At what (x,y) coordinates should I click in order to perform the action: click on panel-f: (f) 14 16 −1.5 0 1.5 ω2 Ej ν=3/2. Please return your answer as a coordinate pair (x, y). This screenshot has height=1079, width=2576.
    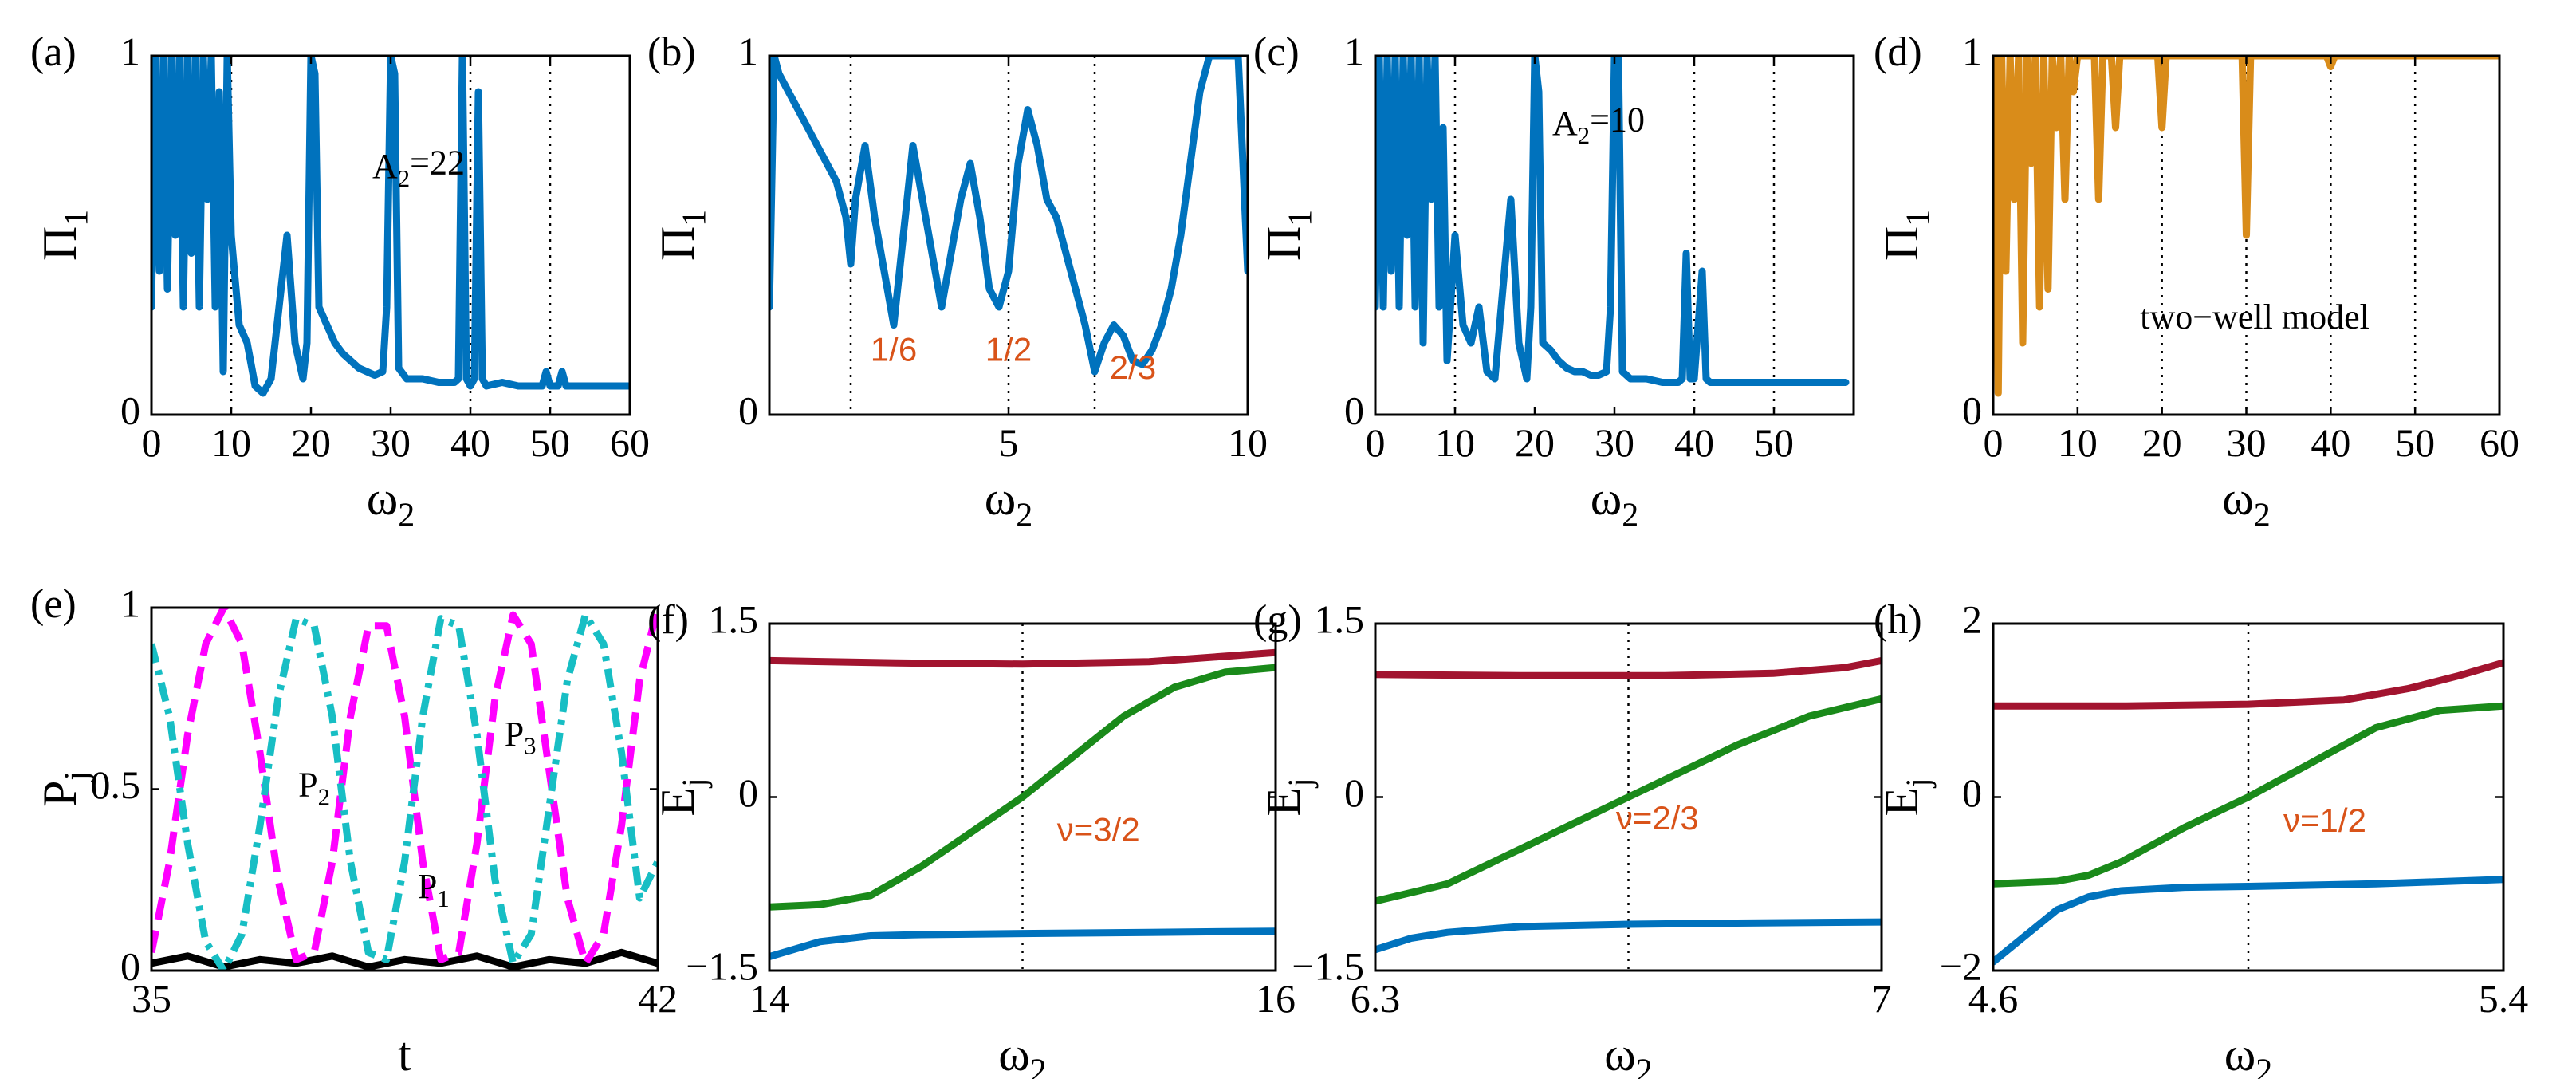
    Looking at the image, I should click on (972, 838).